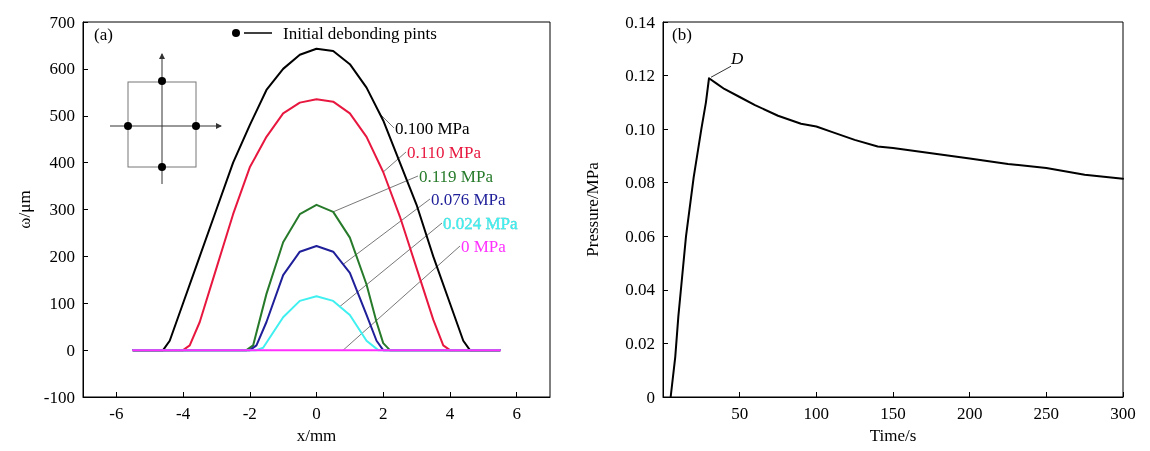  What do you see at coordinates (62, 303) in the screenshot?
I see `y-tick-label: 100` at bounding box center [62, 303].